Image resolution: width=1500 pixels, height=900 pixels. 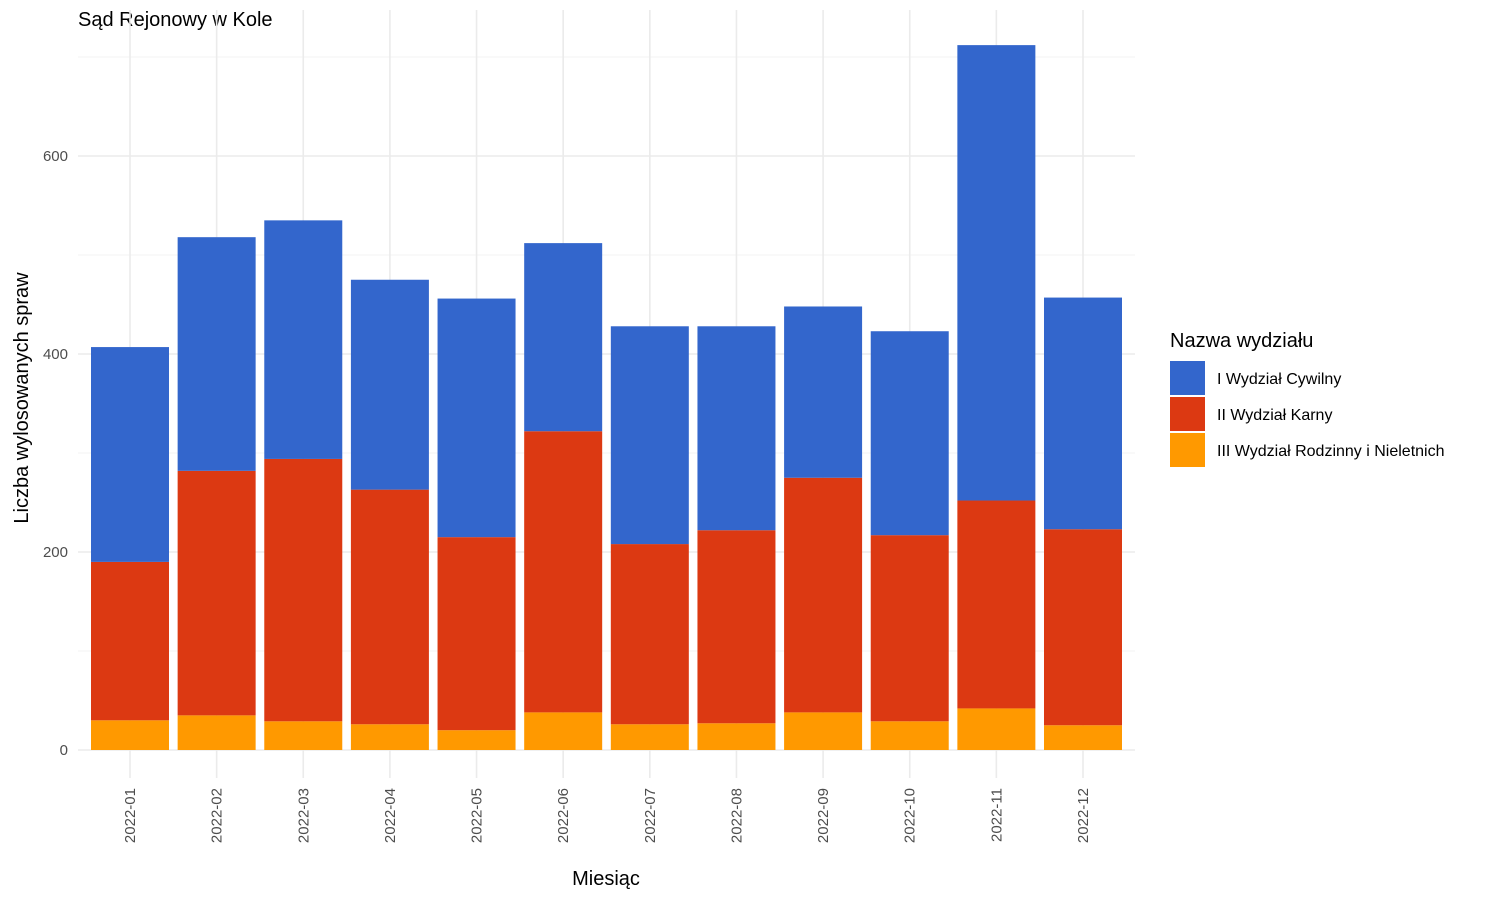 What do you see at coordinates (563, 337) in the screenshot?
I see `bar-segment: 2022-06 — I Wydział Cywilny: 190` at bounding box center [563, 337].